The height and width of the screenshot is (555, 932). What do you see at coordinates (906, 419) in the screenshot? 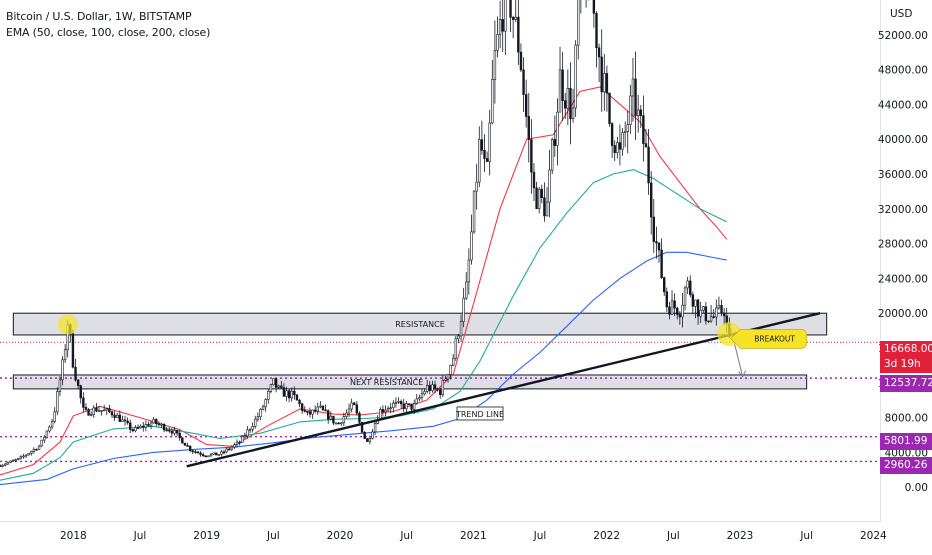
I see `y-tick-label: 8000.00` at bounding box center [906, 419].